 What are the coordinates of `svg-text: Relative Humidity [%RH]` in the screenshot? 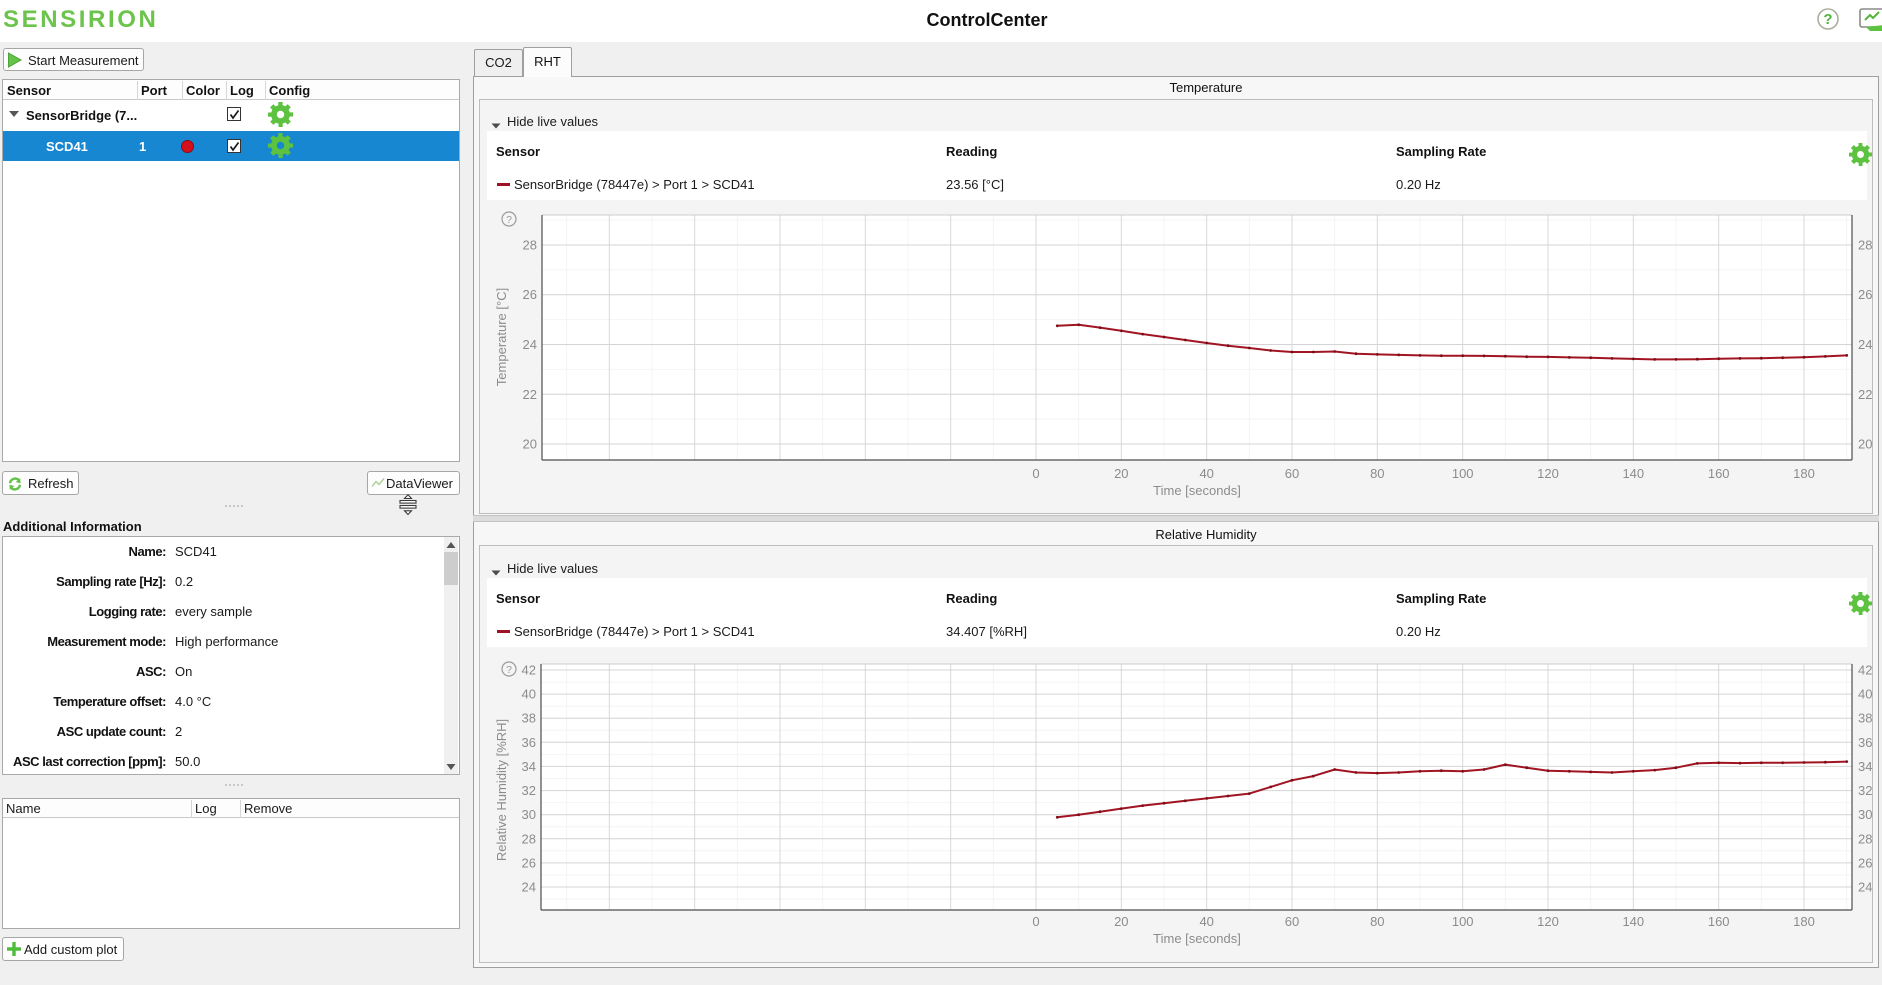 It's located at (501, 790).